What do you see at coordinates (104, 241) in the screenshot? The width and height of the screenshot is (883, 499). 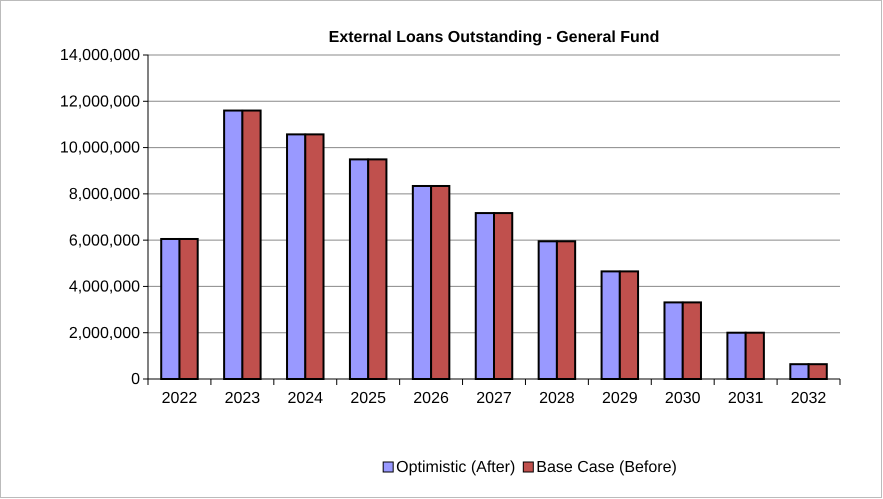 I see `y-tick-label: 6,000,000` at bounding box center [104, 241].